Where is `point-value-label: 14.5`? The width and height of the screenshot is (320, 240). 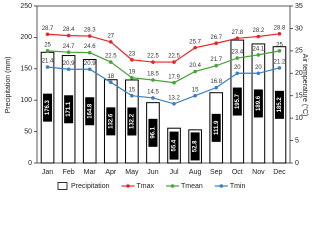
point-value-label: 14.5 is located at coordinates (153, 93).